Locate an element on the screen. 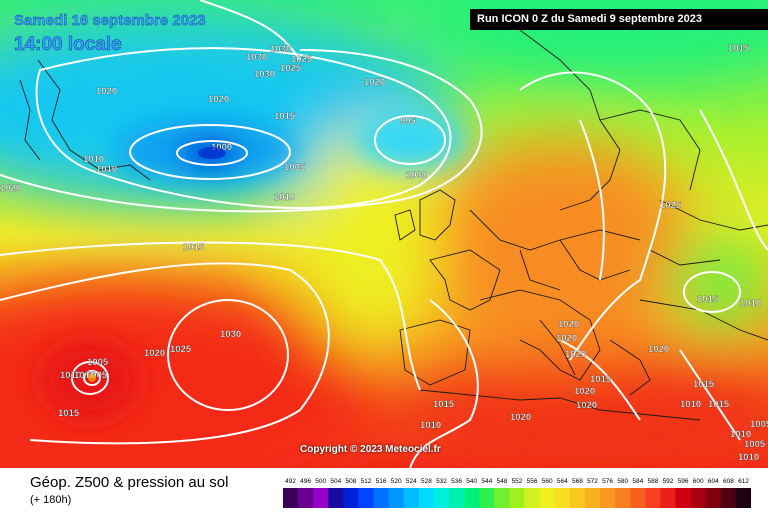 The width and height of the screenshot is (768, 512). scale-label: 524 is located at coordinates (411, 481).